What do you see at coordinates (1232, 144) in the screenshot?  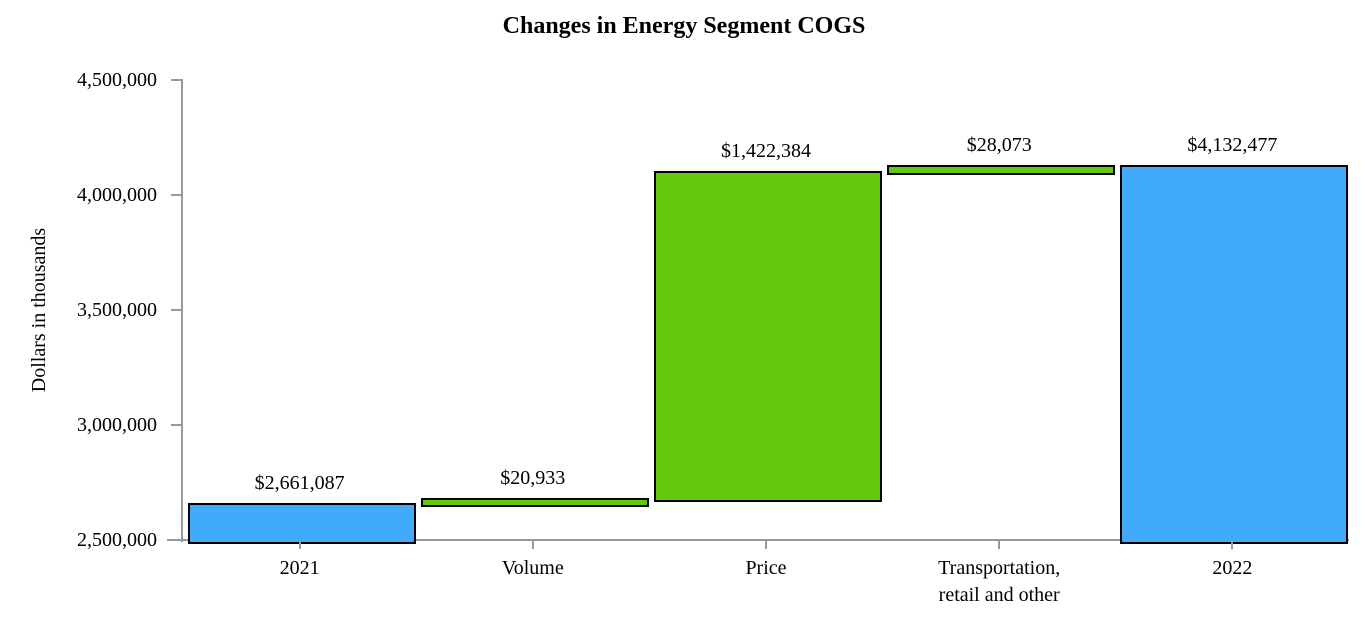 I see `bar-value-label: $4,132,477` at bounding box center [1232, 144].